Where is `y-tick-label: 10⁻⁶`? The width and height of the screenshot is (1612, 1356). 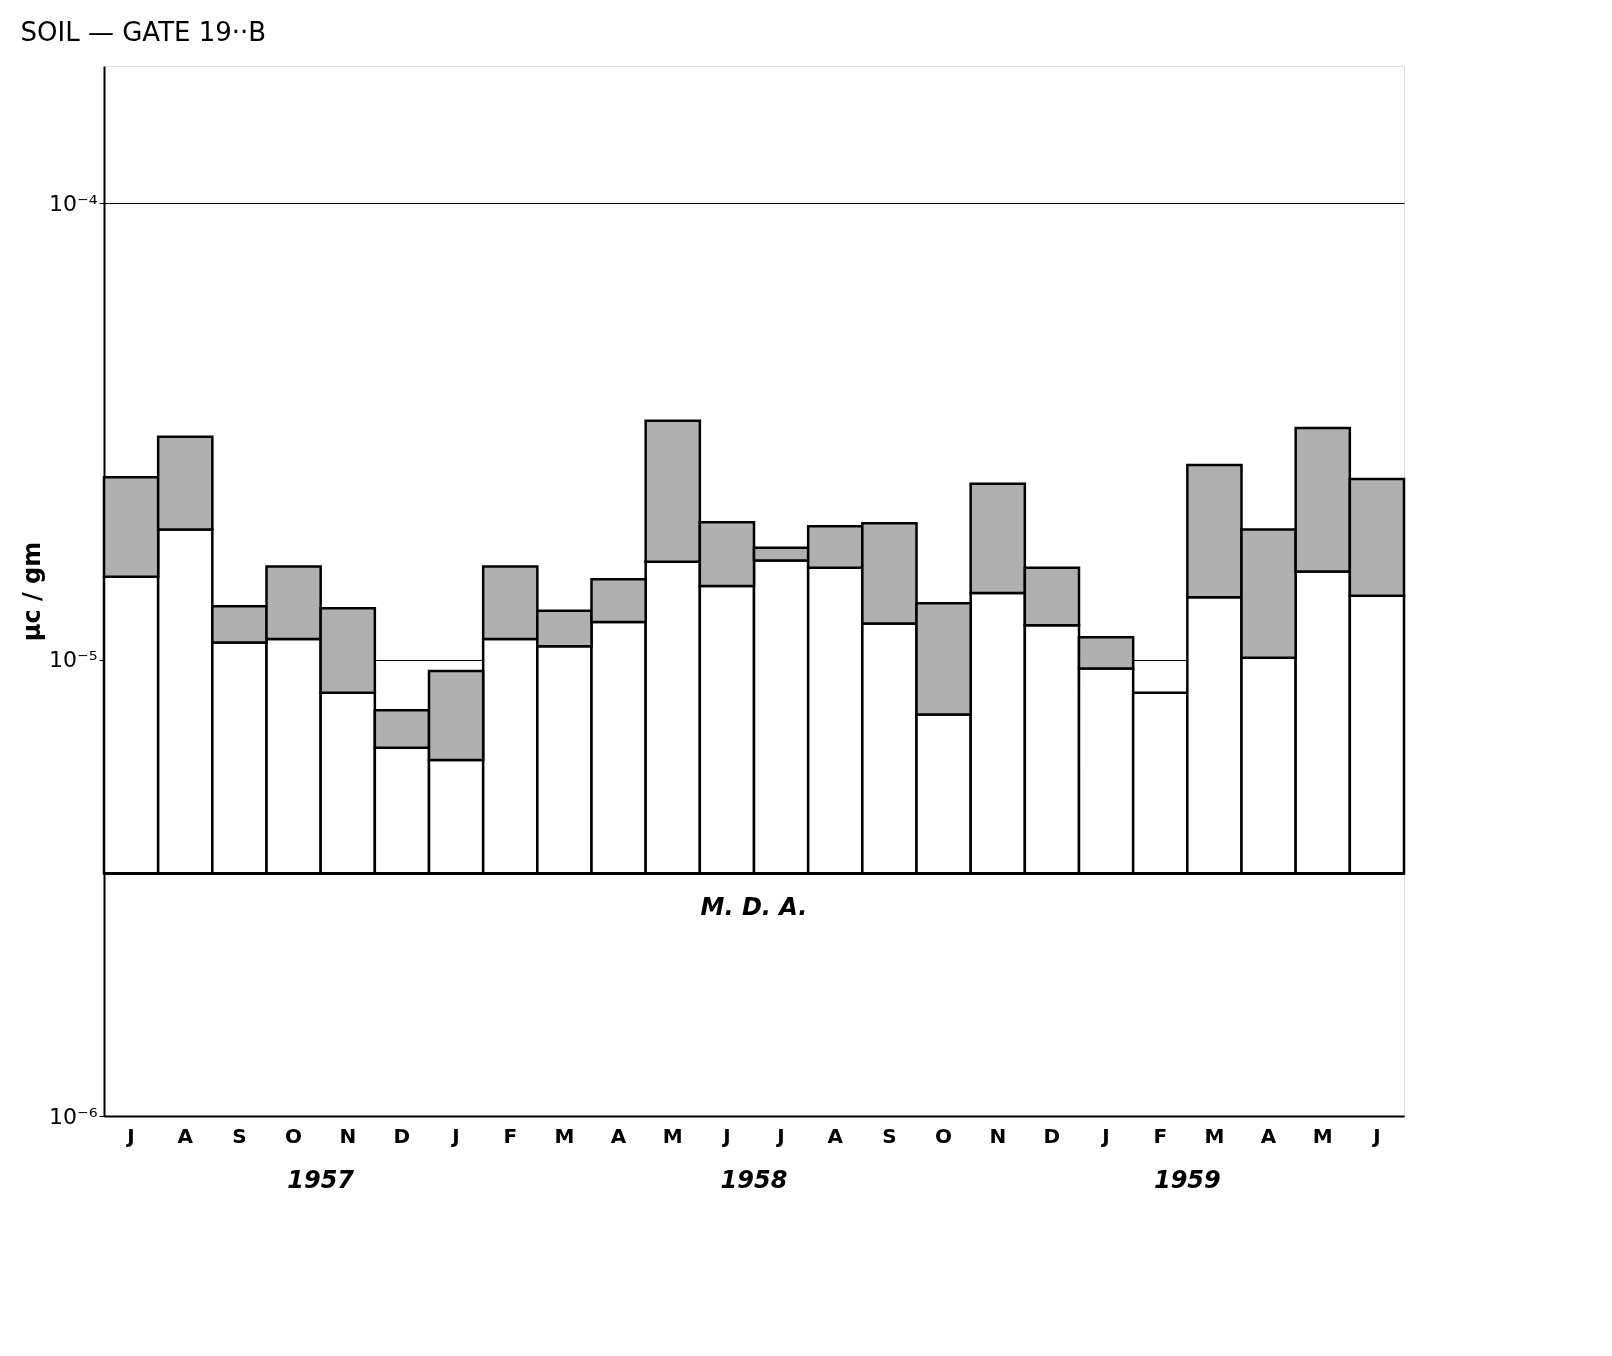 y-tick-label: 10⁻⁶ is located at coordinates (73, 1116).